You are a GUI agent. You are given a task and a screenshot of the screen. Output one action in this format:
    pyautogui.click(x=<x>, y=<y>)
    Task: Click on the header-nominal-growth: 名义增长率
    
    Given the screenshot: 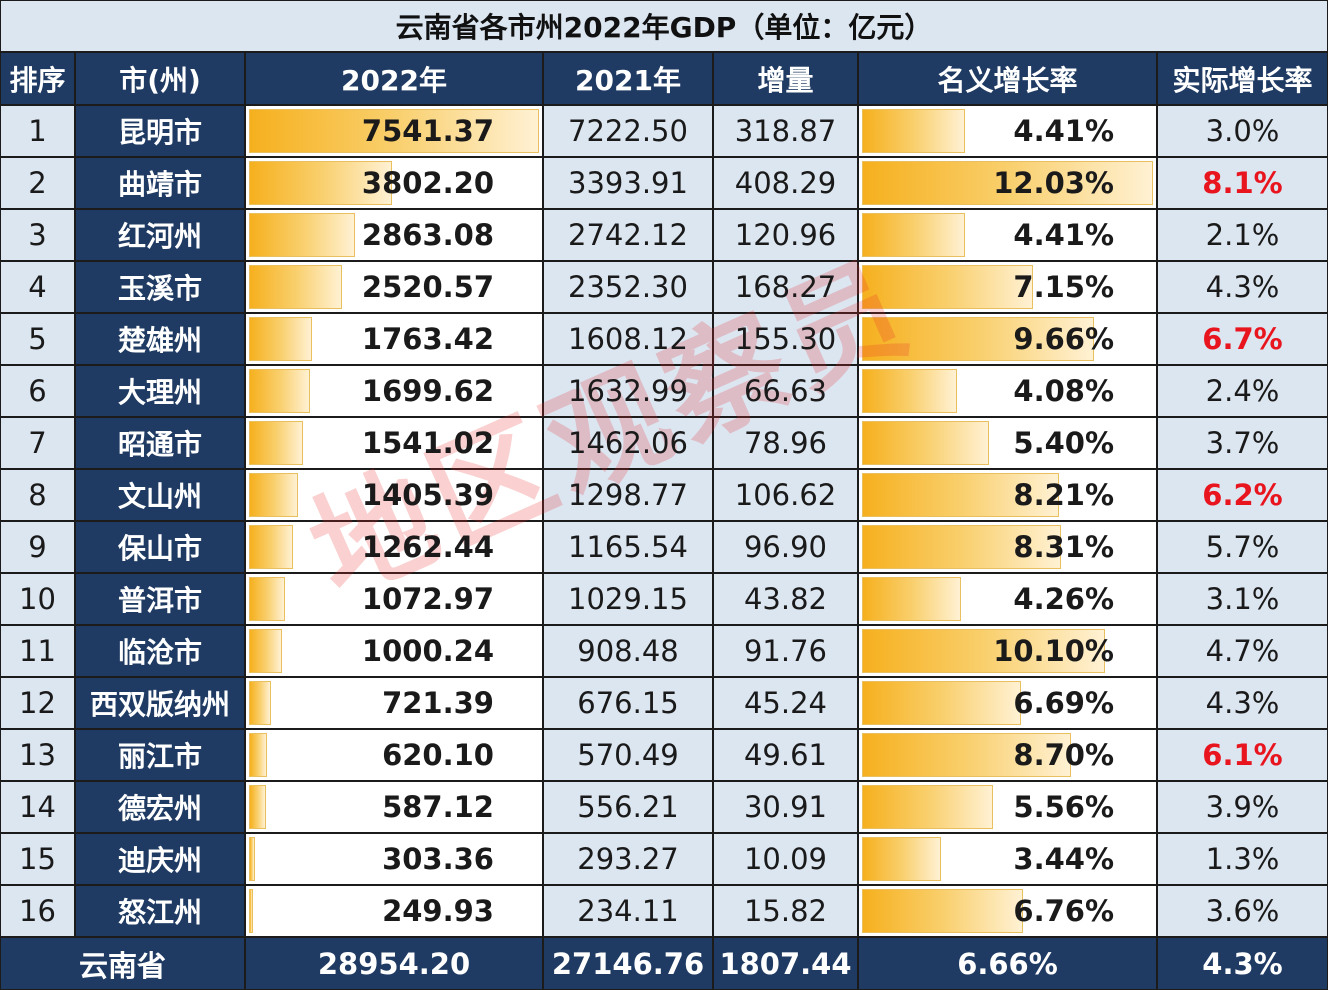 What is the action you would take?
    pyautogui.click(x=1007, y=78)
    